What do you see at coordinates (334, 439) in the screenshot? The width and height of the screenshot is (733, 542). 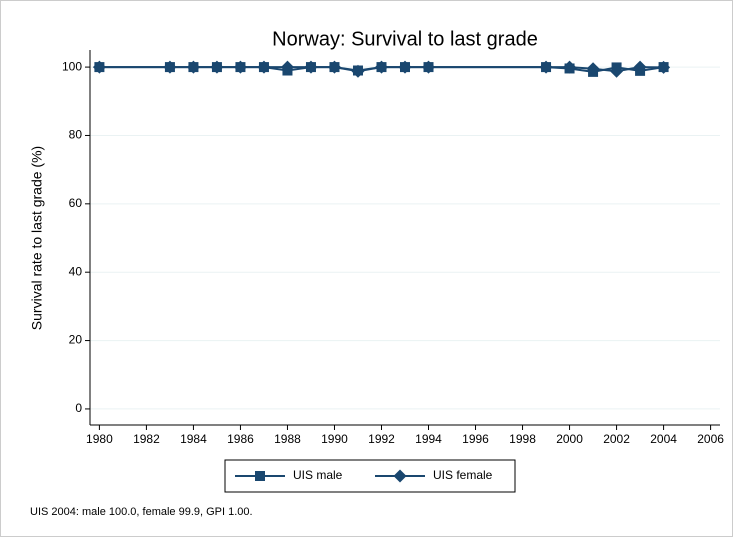 I see `x-tick-label: 1990` at bounding box center [334, 439].